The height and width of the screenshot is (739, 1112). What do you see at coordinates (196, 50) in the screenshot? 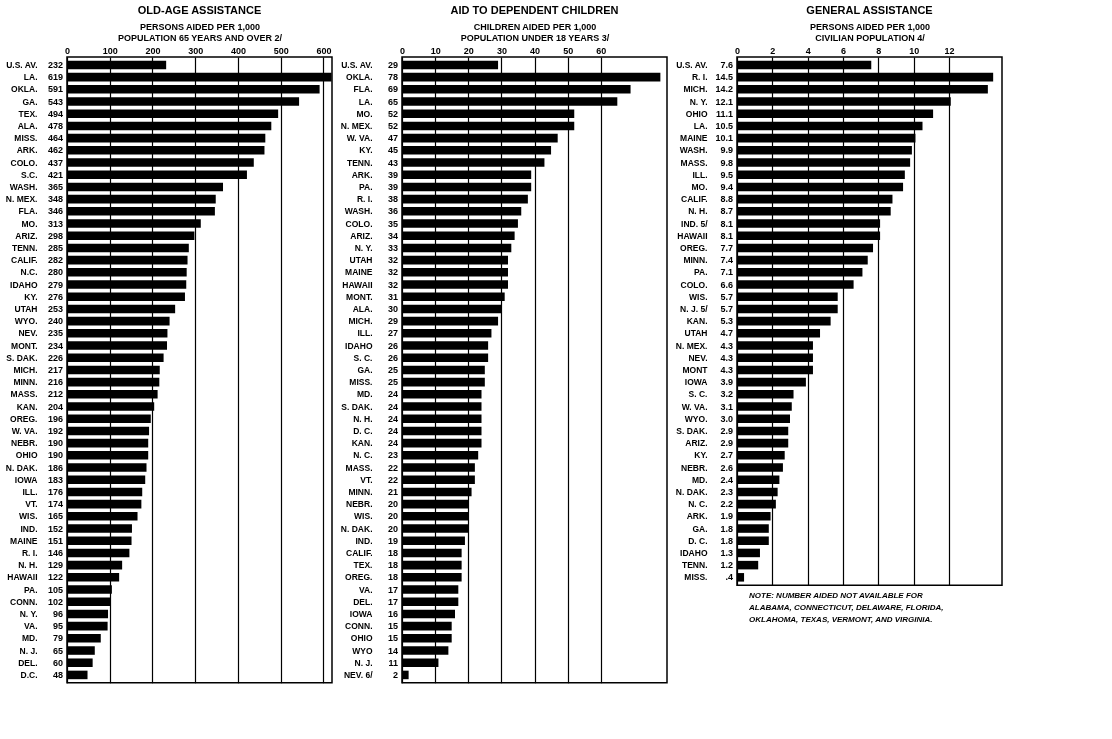
I see `x-tick-label: 300` at bounding box center [196, 50].